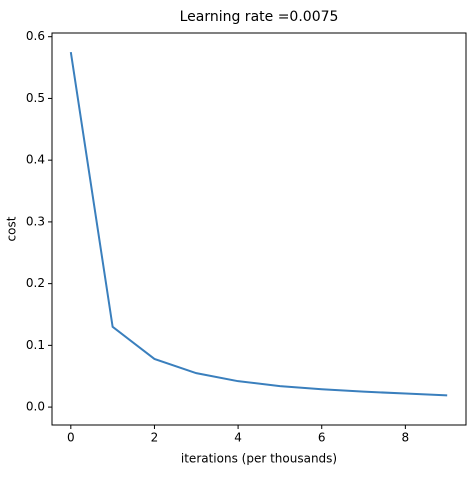 The width and height of the screenshot is (474, 480). I want to click on y-tick-label: 0.1, so click(35, 345).